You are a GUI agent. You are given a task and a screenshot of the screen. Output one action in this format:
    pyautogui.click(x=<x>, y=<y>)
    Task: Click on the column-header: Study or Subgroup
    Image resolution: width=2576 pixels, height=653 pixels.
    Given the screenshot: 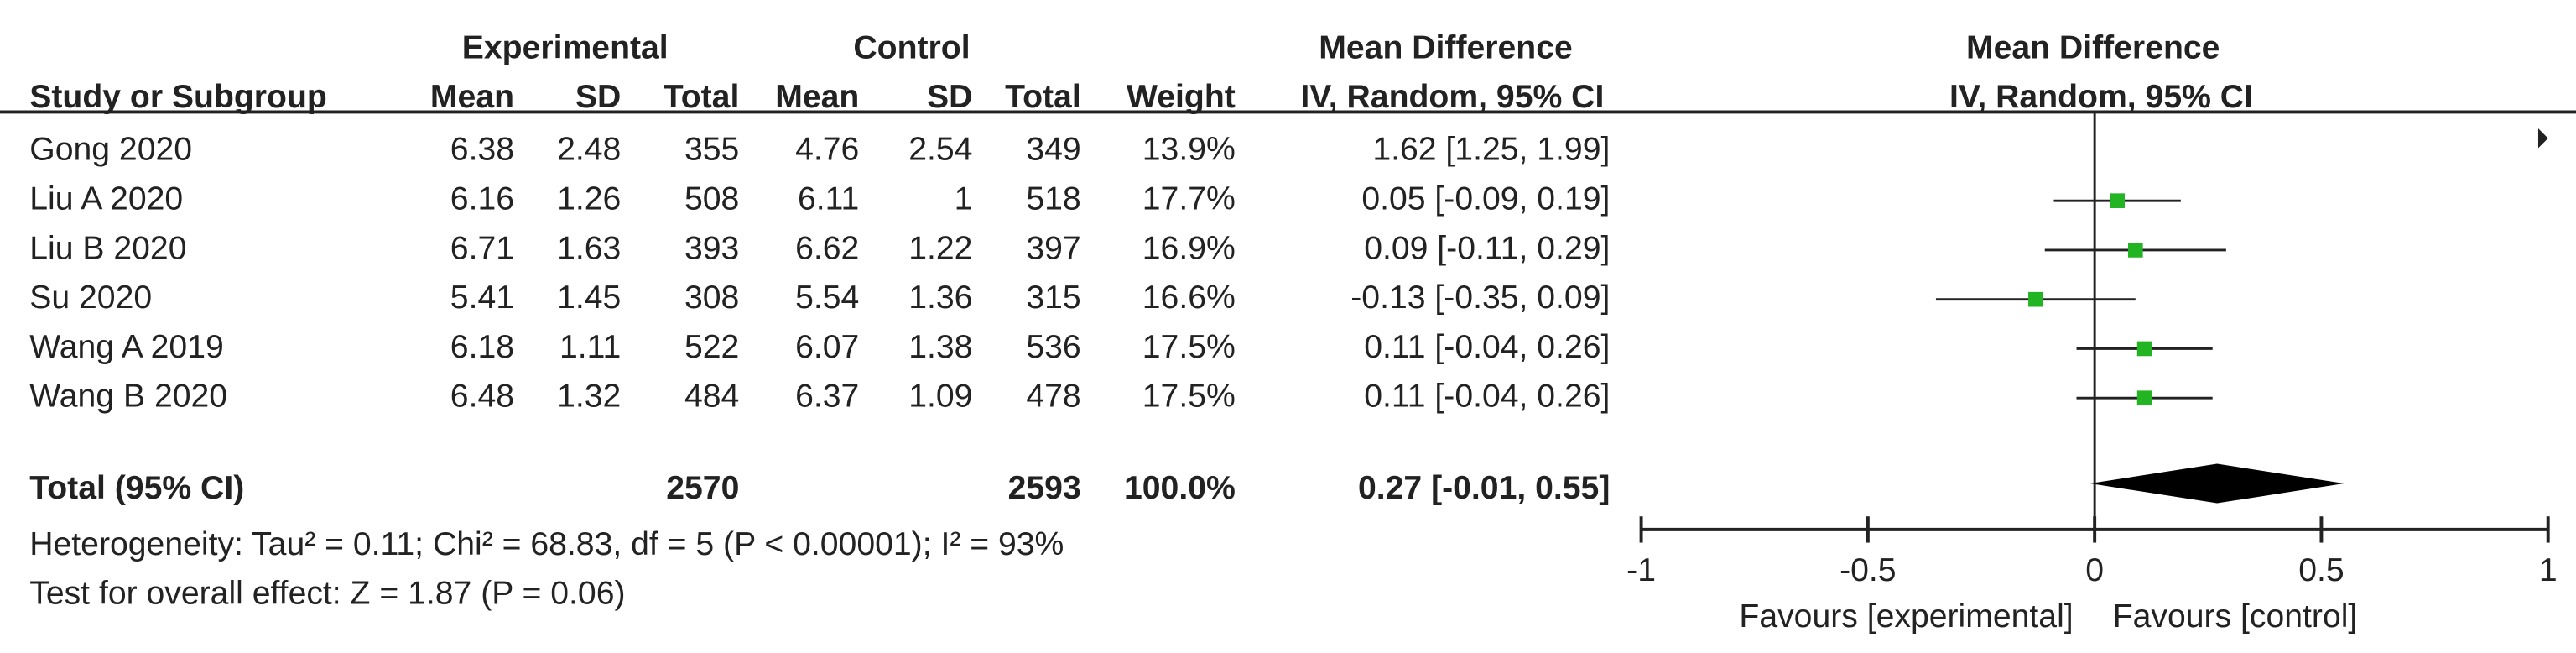 What is the action you would take?
    pyautogui.click(x=178, y=97)
    